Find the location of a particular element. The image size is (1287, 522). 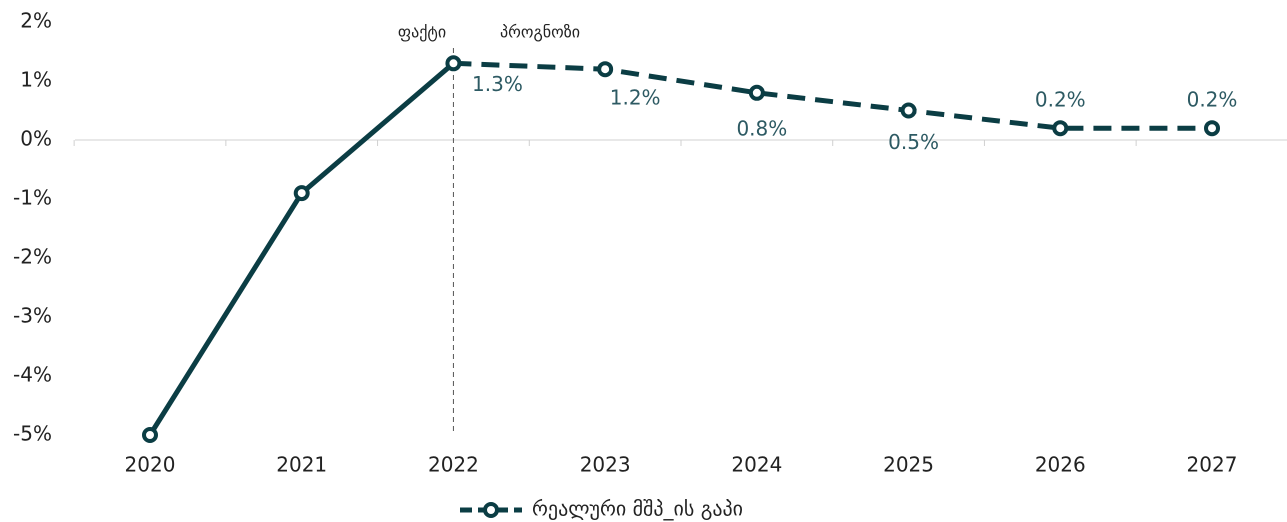

data-label: 0.8% is located at coordinates (761, 128).